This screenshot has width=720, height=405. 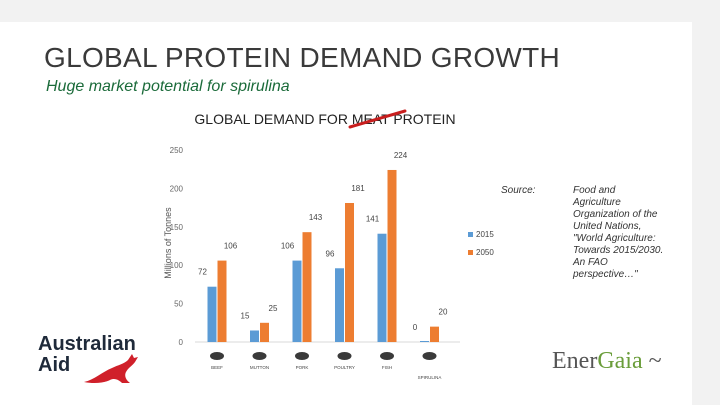 I want to click on chart-title-after: PROTEIN, so click(x=422, y=119).